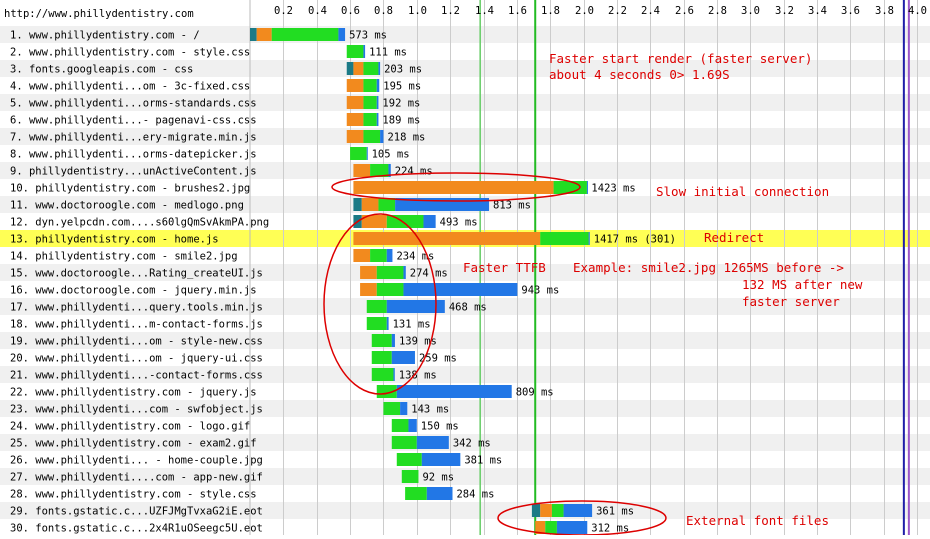 The height and width of the screenshot is (539, 930). I want to click on request-label: 27. www.phillydenti....com - app-new.gif, so click(136, 478).